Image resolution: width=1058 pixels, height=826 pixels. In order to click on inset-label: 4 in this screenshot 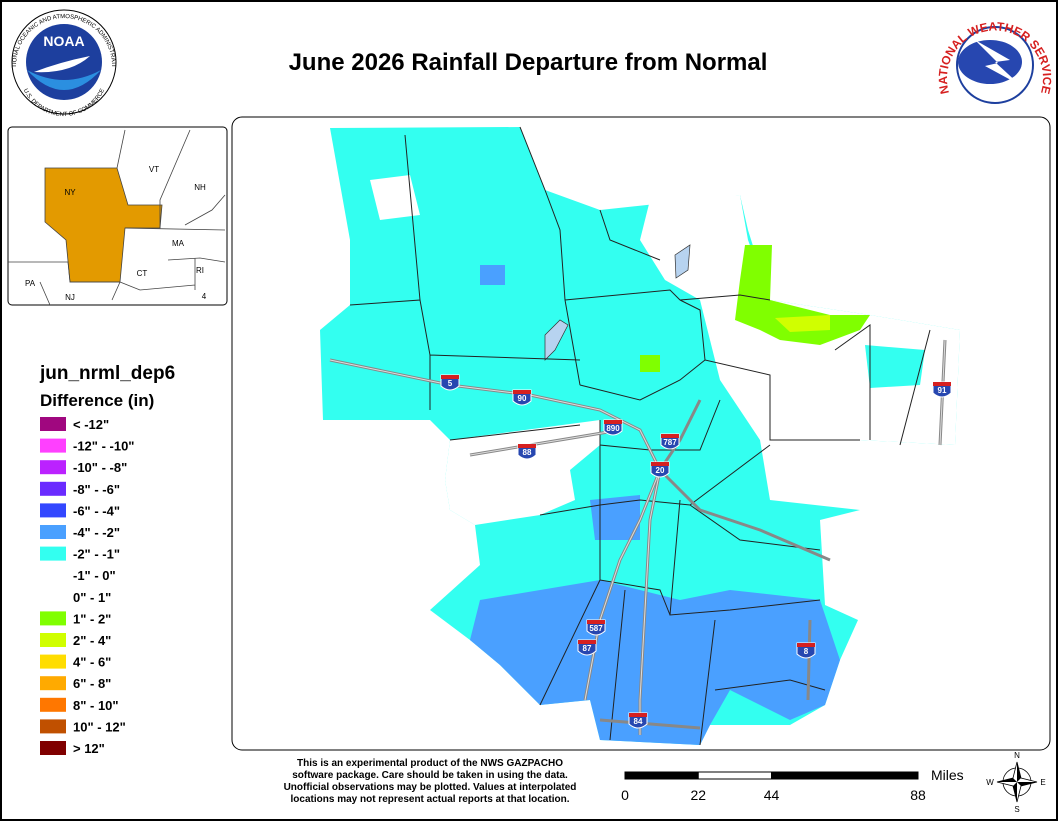, I will do `click(204, 296)`.